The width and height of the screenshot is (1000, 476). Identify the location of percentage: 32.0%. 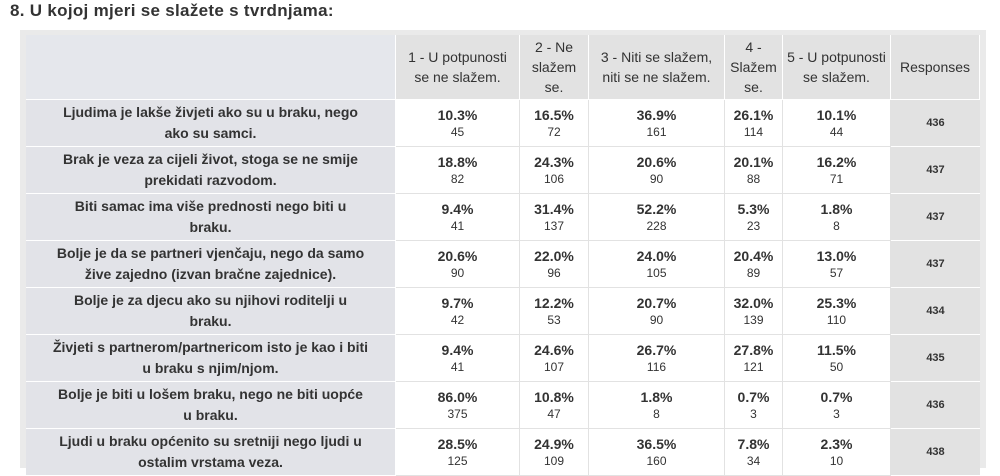
(753, 303).